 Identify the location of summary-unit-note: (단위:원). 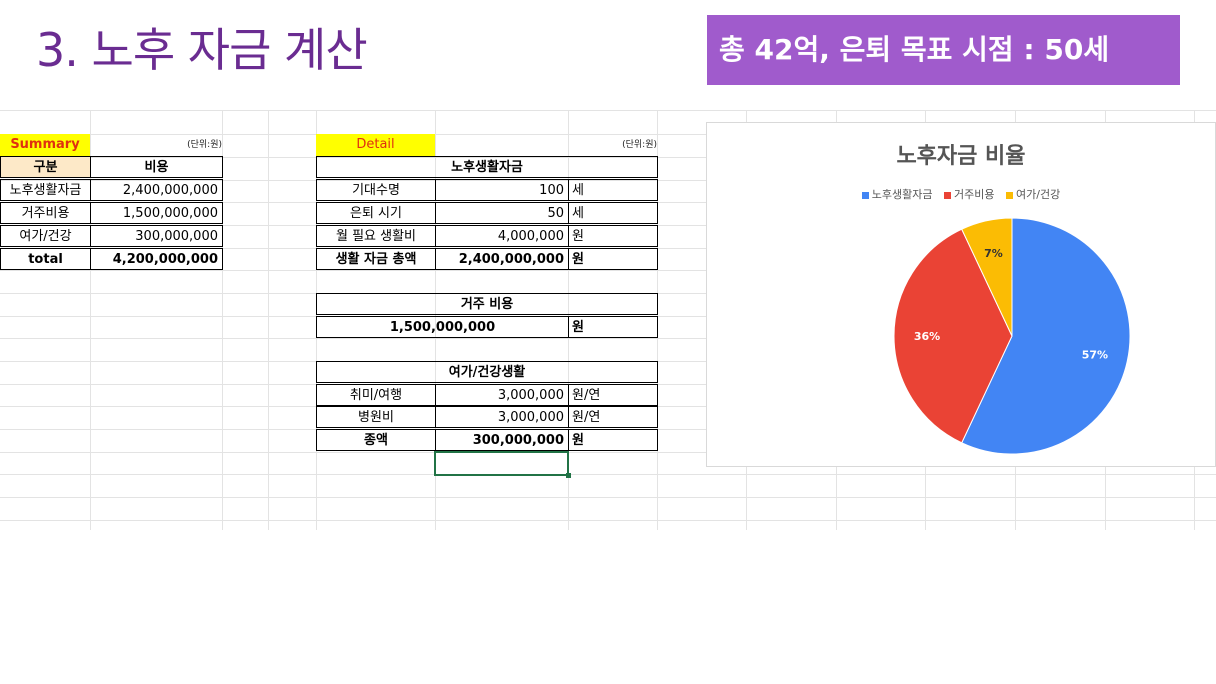
(204, 145).